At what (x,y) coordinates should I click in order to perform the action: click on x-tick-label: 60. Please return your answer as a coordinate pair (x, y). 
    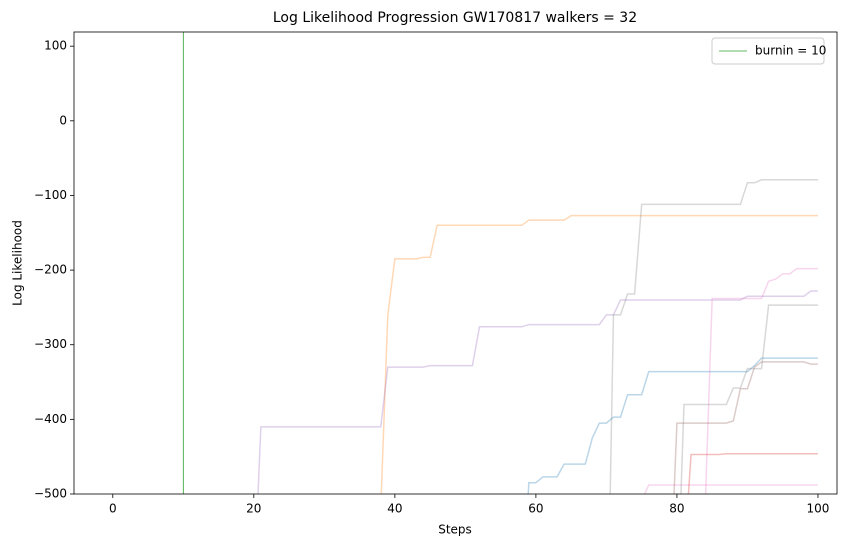
    Looking at the image, I should click on (535, 509).